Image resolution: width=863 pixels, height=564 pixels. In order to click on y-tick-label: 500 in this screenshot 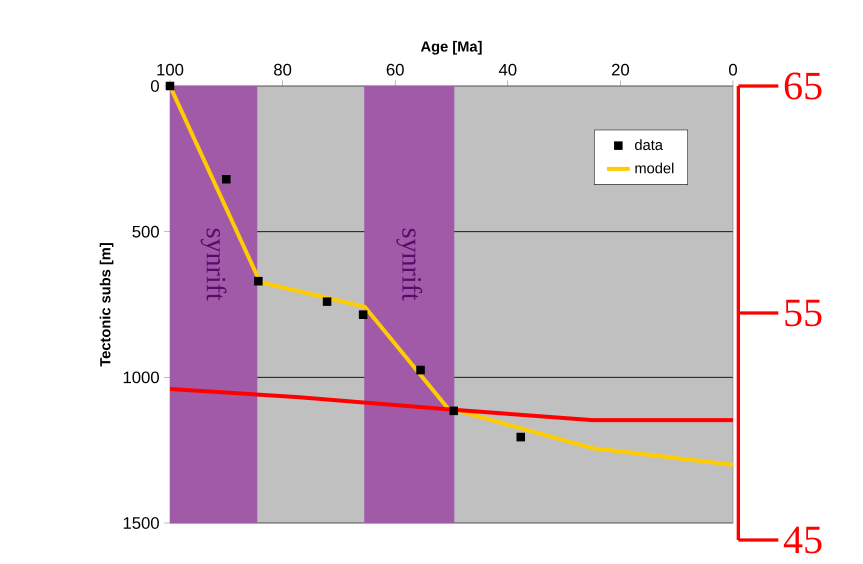, I will do `click(145, 232)`.